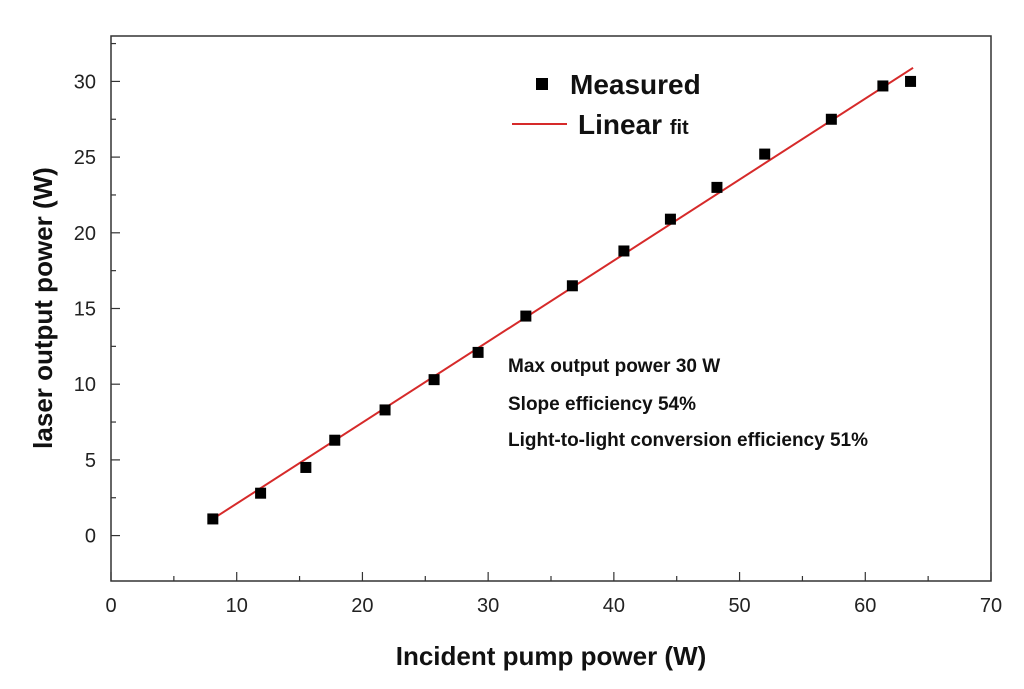  What do you see at coordinates (602, 404) in the screenshot?
I see `annotation-slope-efficiency: Slope efficiency 54%` at bounding box center [602, 404].